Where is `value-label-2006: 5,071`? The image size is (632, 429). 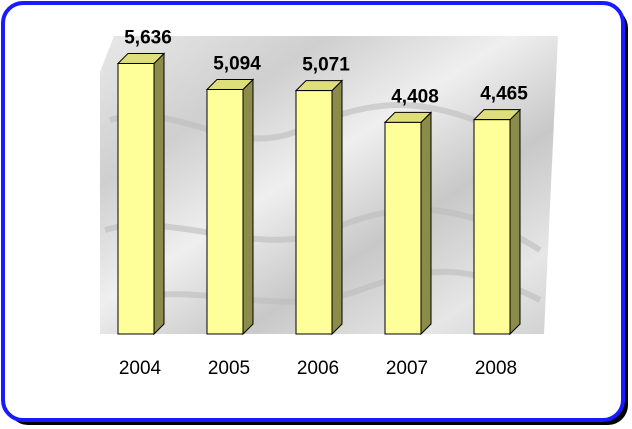 value-label-2006: 5,071 is located at coordinates (326, 65).